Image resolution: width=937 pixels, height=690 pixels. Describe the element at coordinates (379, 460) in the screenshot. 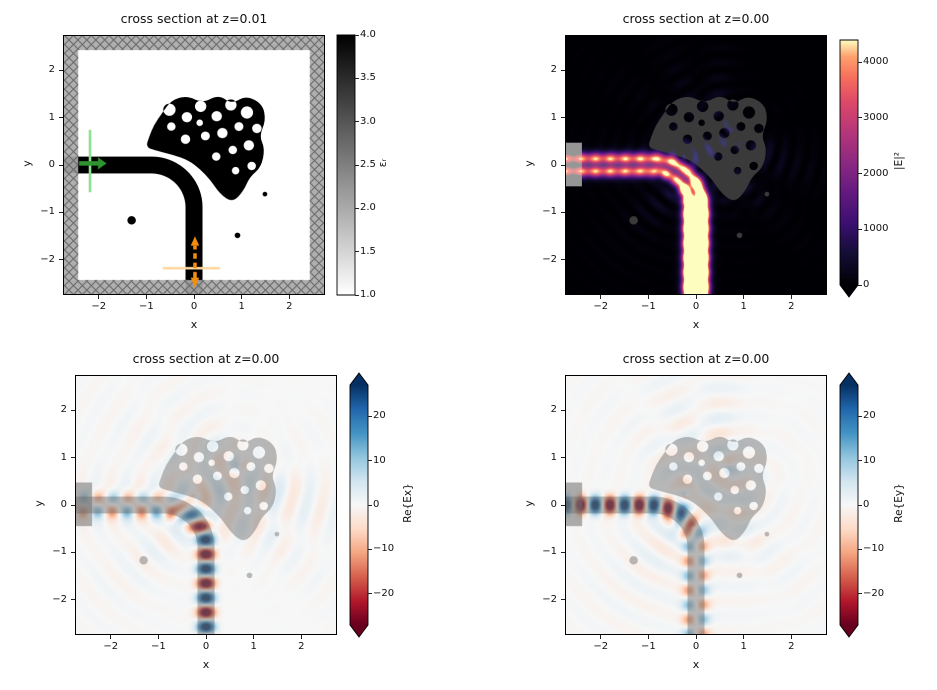

I see `colorbar-tick-label: 10` at that location.